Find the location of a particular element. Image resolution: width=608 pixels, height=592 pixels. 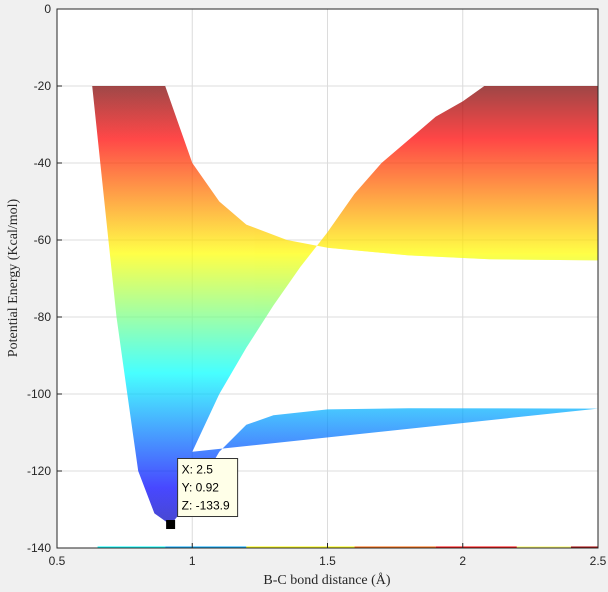

data-tip-marker is located at coordinates (171, 525).